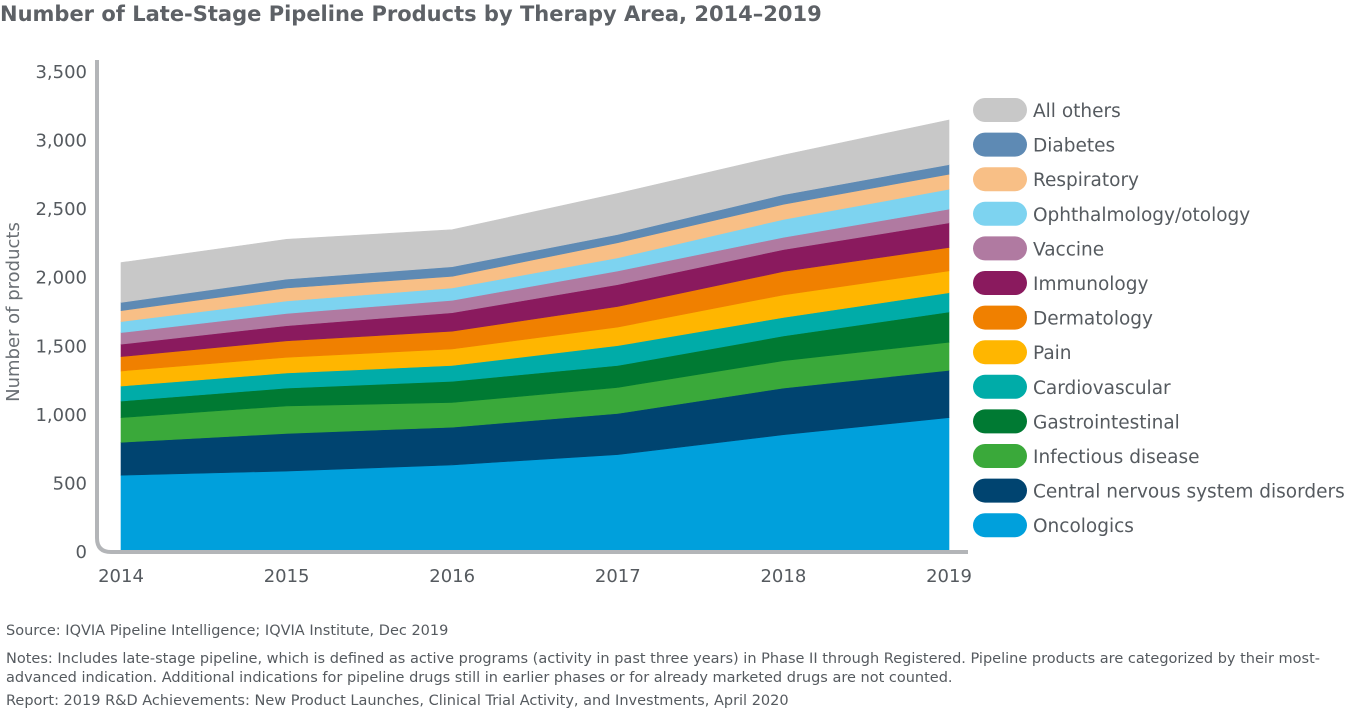 This screenshot has width=1352, height=720. What do you see at coordinates (1106, 422) in the screenshot?
I see `legend-label: Gastrointestinal` at bounding box center [1106, 422].